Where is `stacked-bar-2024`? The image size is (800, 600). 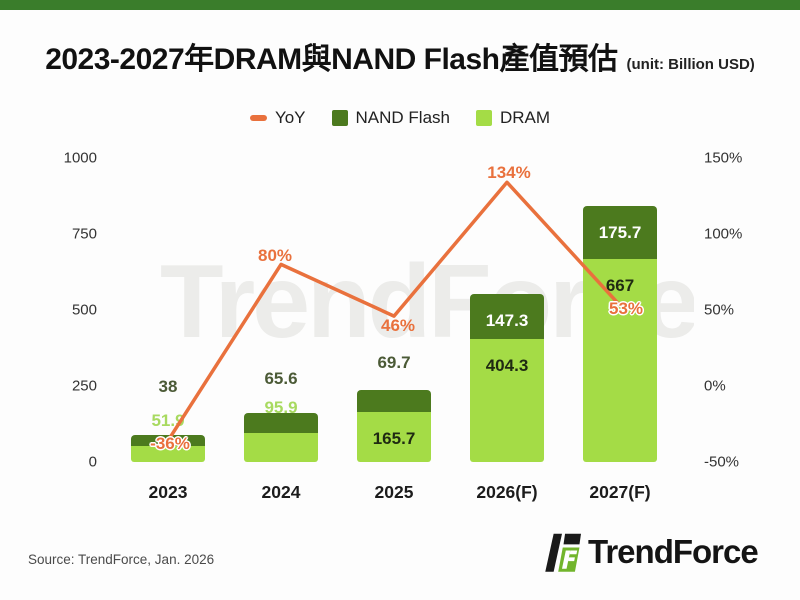 stacked-bar-2024 is located at coordinates (281, 437).